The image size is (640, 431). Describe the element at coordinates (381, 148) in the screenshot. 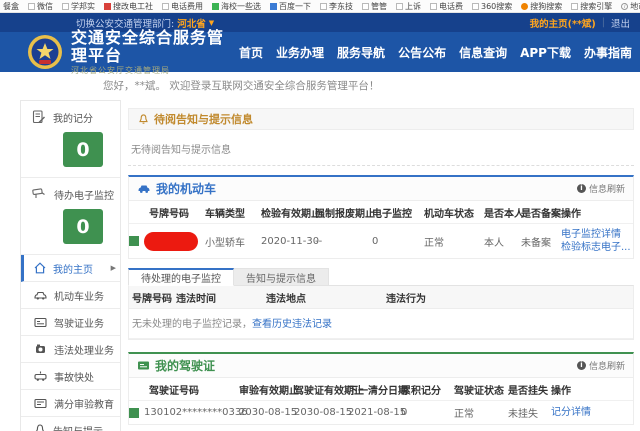

I see `pending-notices-empty-text: 无待阅告知与提示信息` at that location.